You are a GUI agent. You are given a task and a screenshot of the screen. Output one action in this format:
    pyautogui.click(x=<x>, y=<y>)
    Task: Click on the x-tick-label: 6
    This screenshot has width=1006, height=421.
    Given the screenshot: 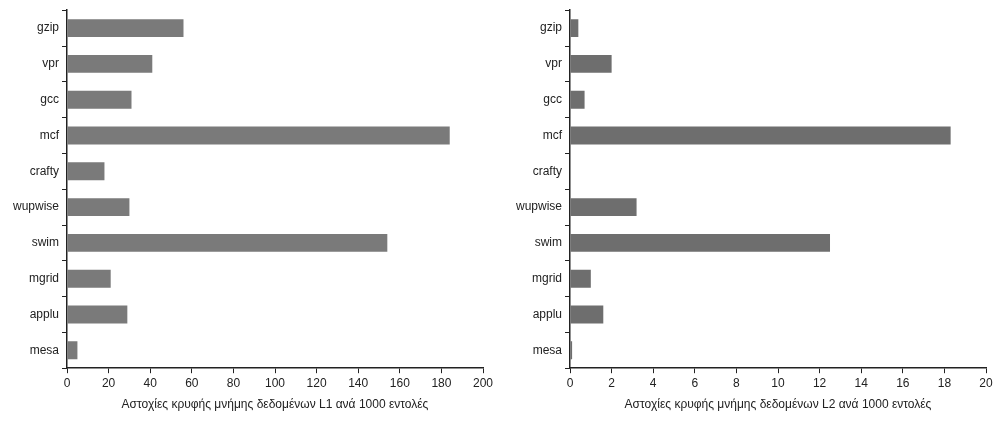 What is the action you would take?
    pyautogui.click(x=695, y=382)
    